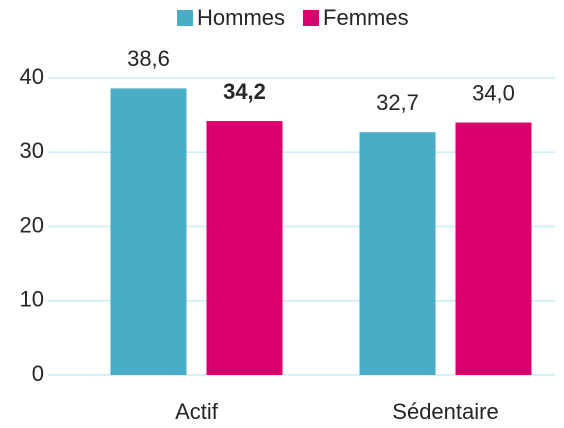  I want to click on value-label: 34,0, so click(493, 92).